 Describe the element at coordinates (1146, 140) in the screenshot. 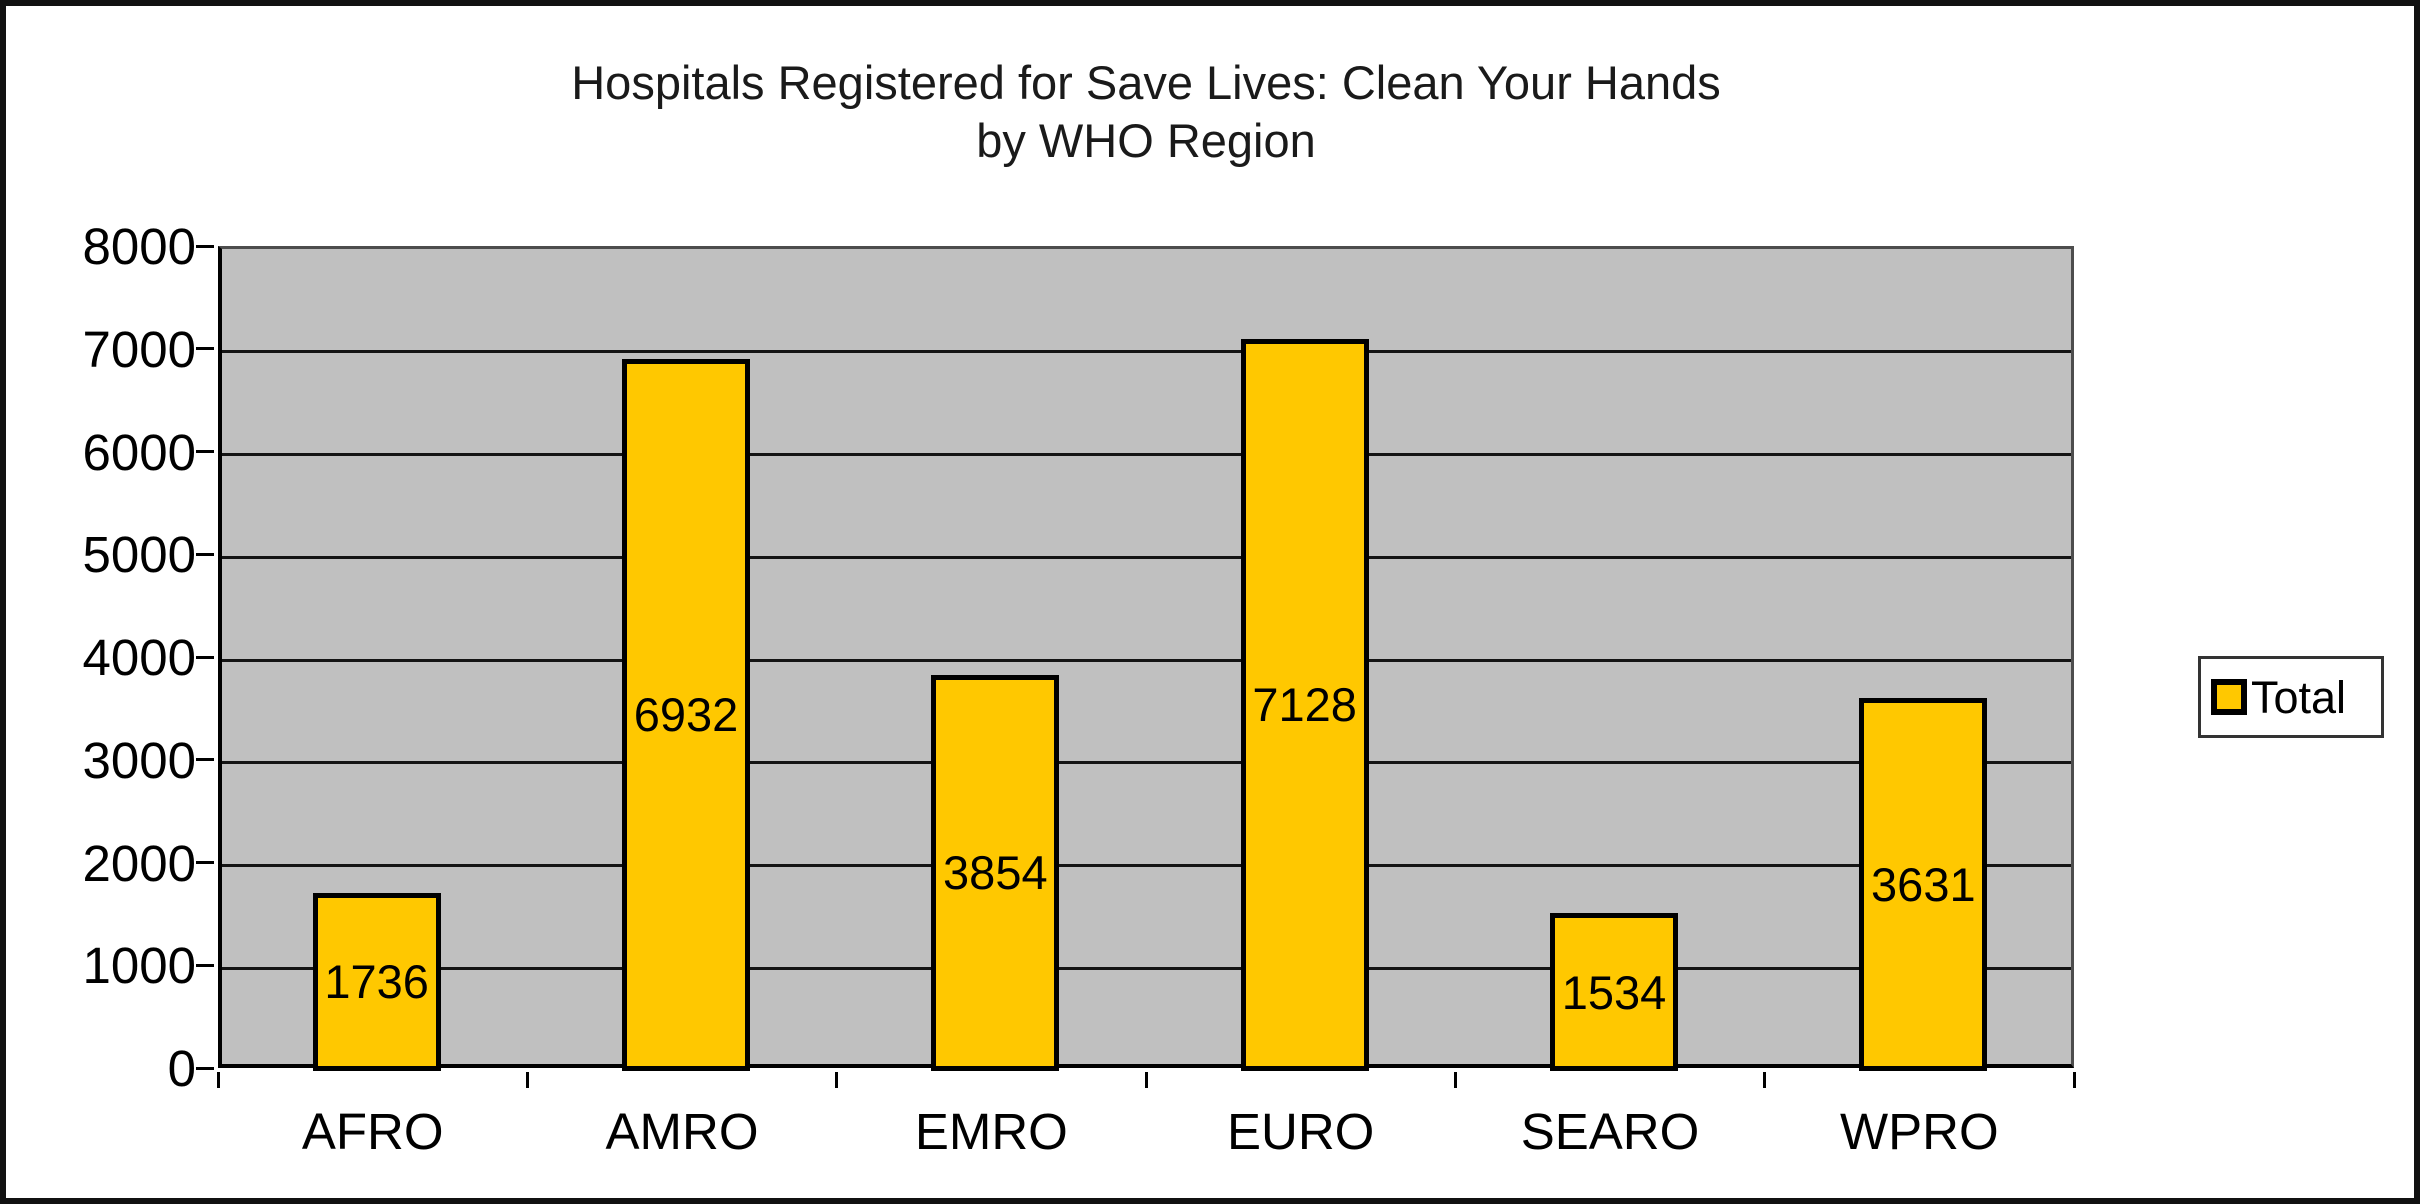

I see `chart-title-line2: by WHO Region` at that location.